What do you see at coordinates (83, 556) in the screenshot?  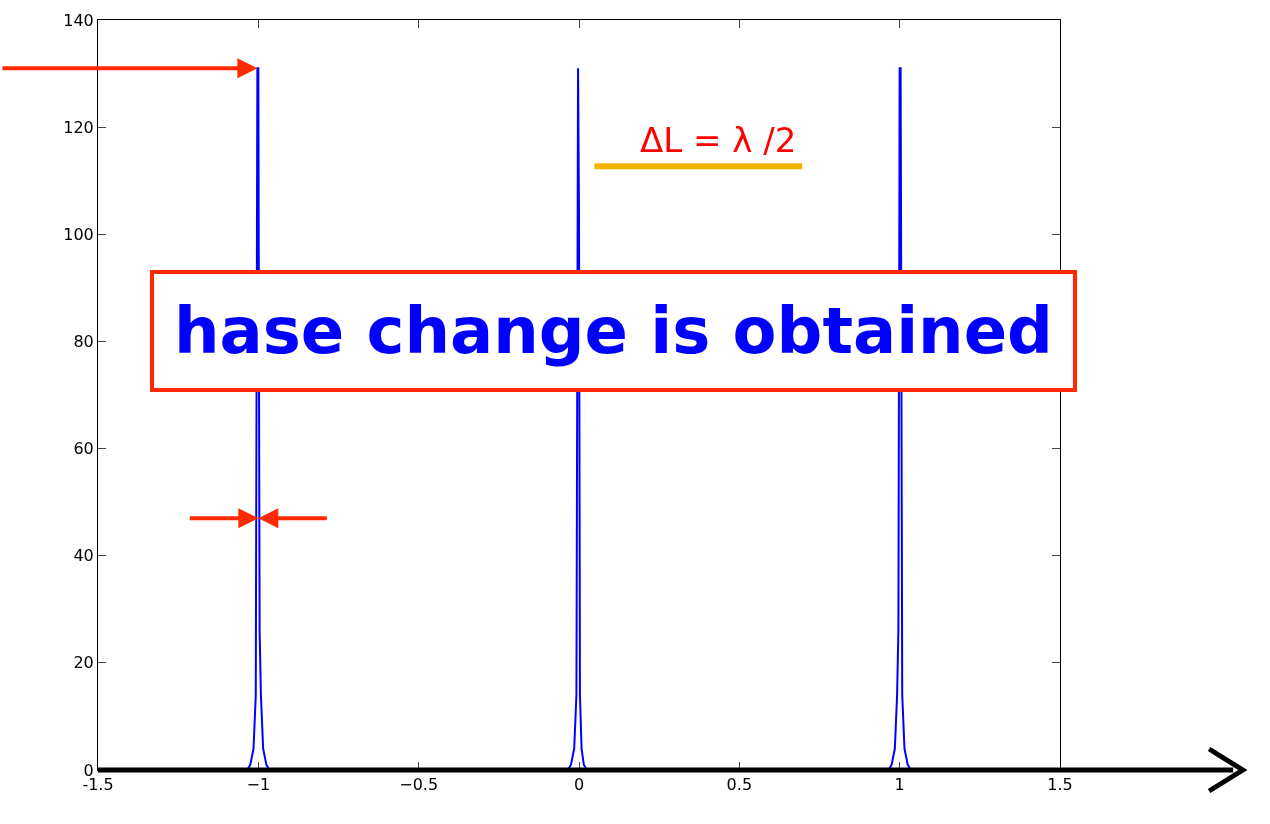 I see `y-tick-label: 40` at bounding box center [83, 556].